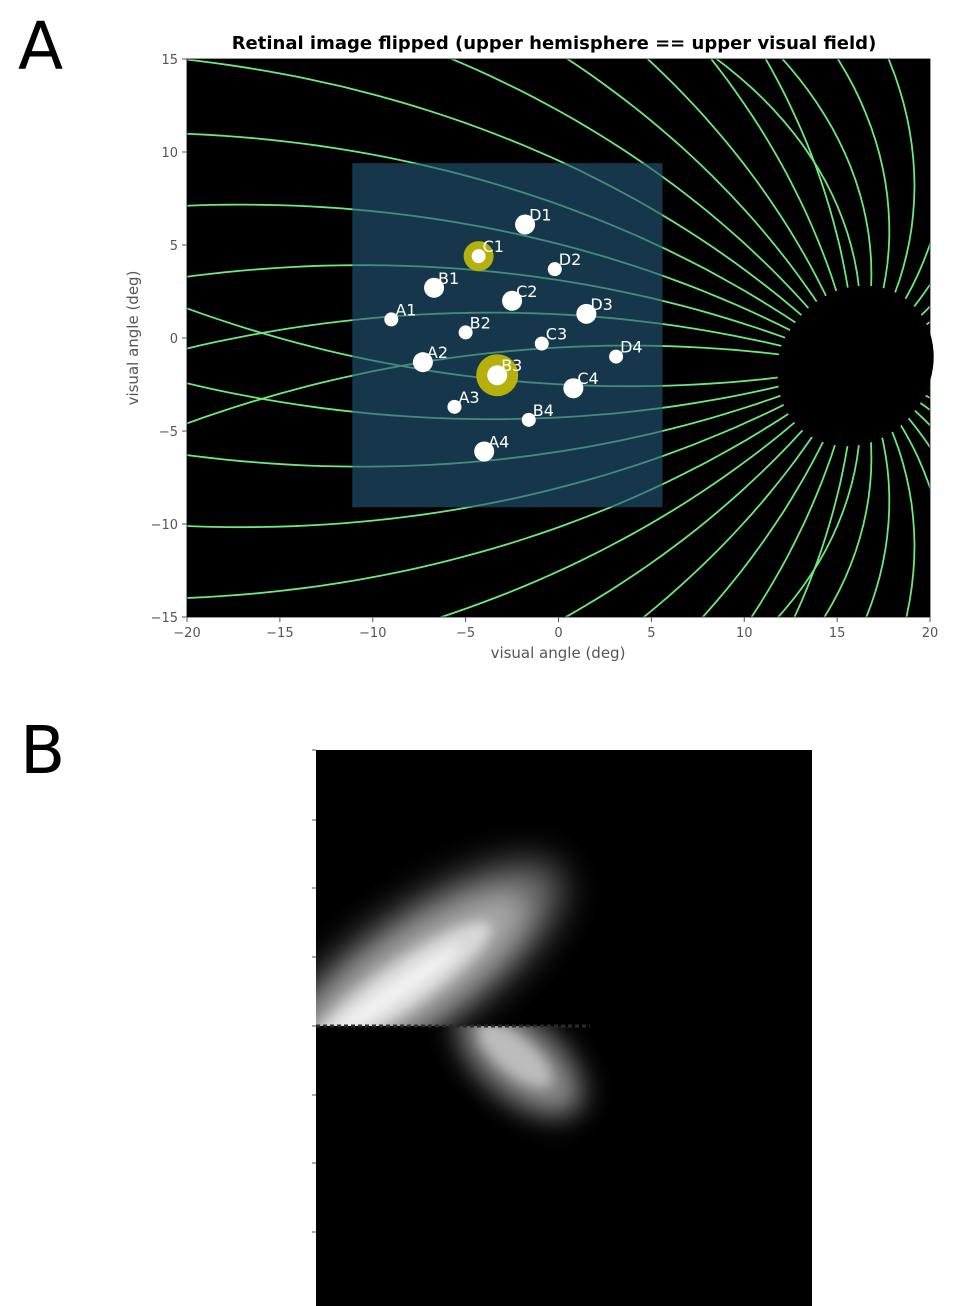 Image resolution: width=972 pixels, height=1306 pixels. Describe the element at coordinates (174, 339) in the screenshot. I see `y-tick-label: 0` at that location.